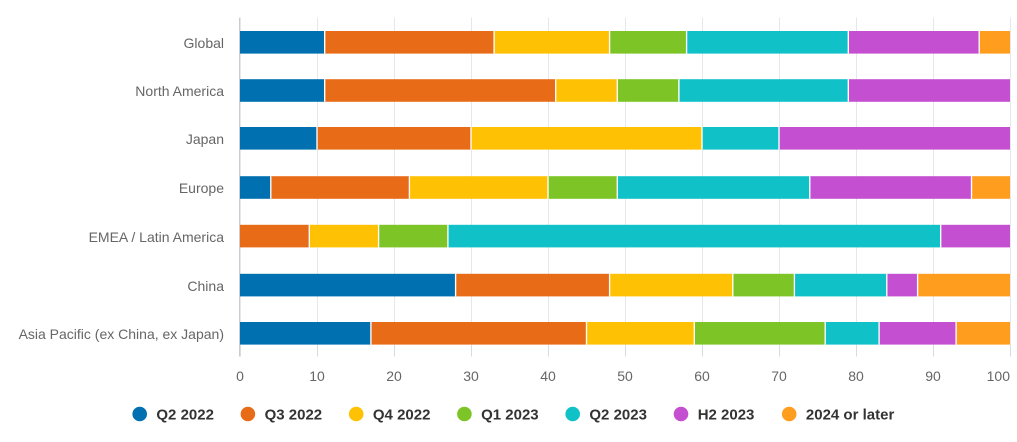 This screenshot has width=1017, height=442. Describe the element at coordinates (185, 415) in the screenshot. I see `svg-text: Q2 2022` at that location.